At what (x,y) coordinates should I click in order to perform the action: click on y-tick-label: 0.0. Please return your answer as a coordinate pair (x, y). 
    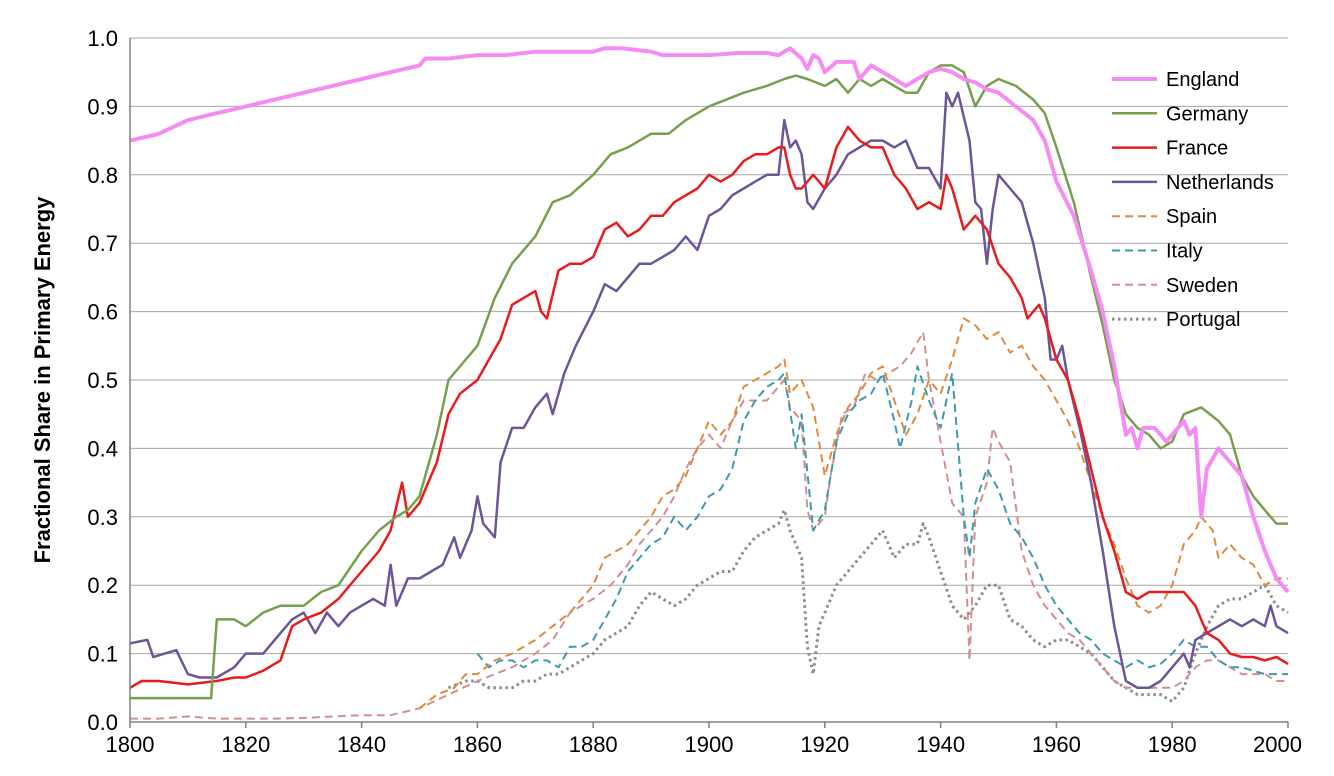
    Looking at the image, I should click on (102, 722).